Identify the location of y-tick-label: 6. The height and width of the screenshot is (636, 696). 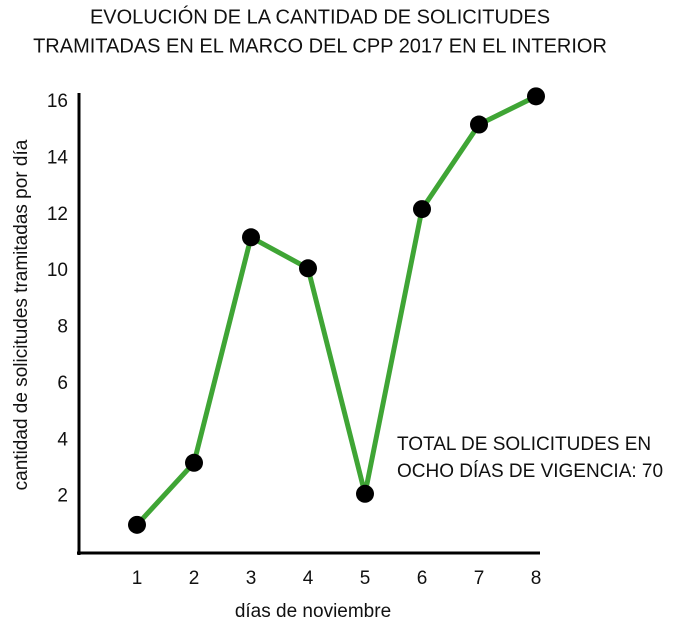
(62, 383).